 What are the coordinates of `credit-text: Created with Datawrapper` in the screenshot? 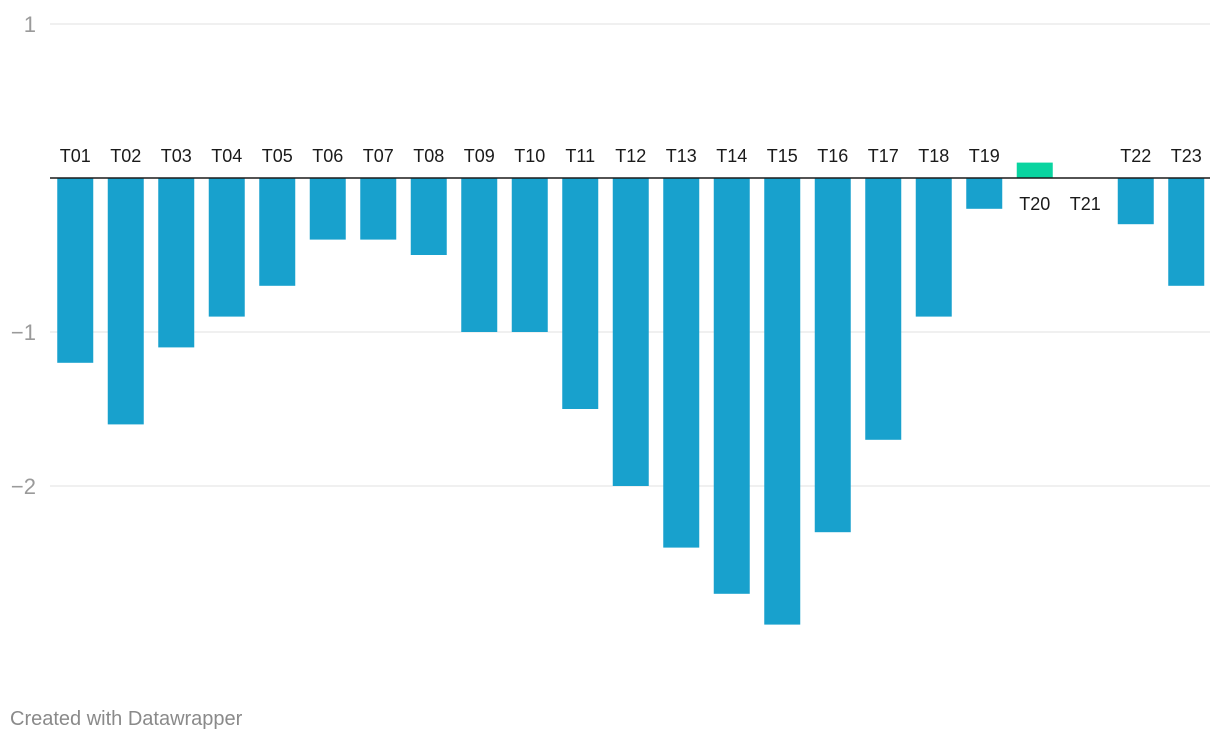 It's located at (126, 719).